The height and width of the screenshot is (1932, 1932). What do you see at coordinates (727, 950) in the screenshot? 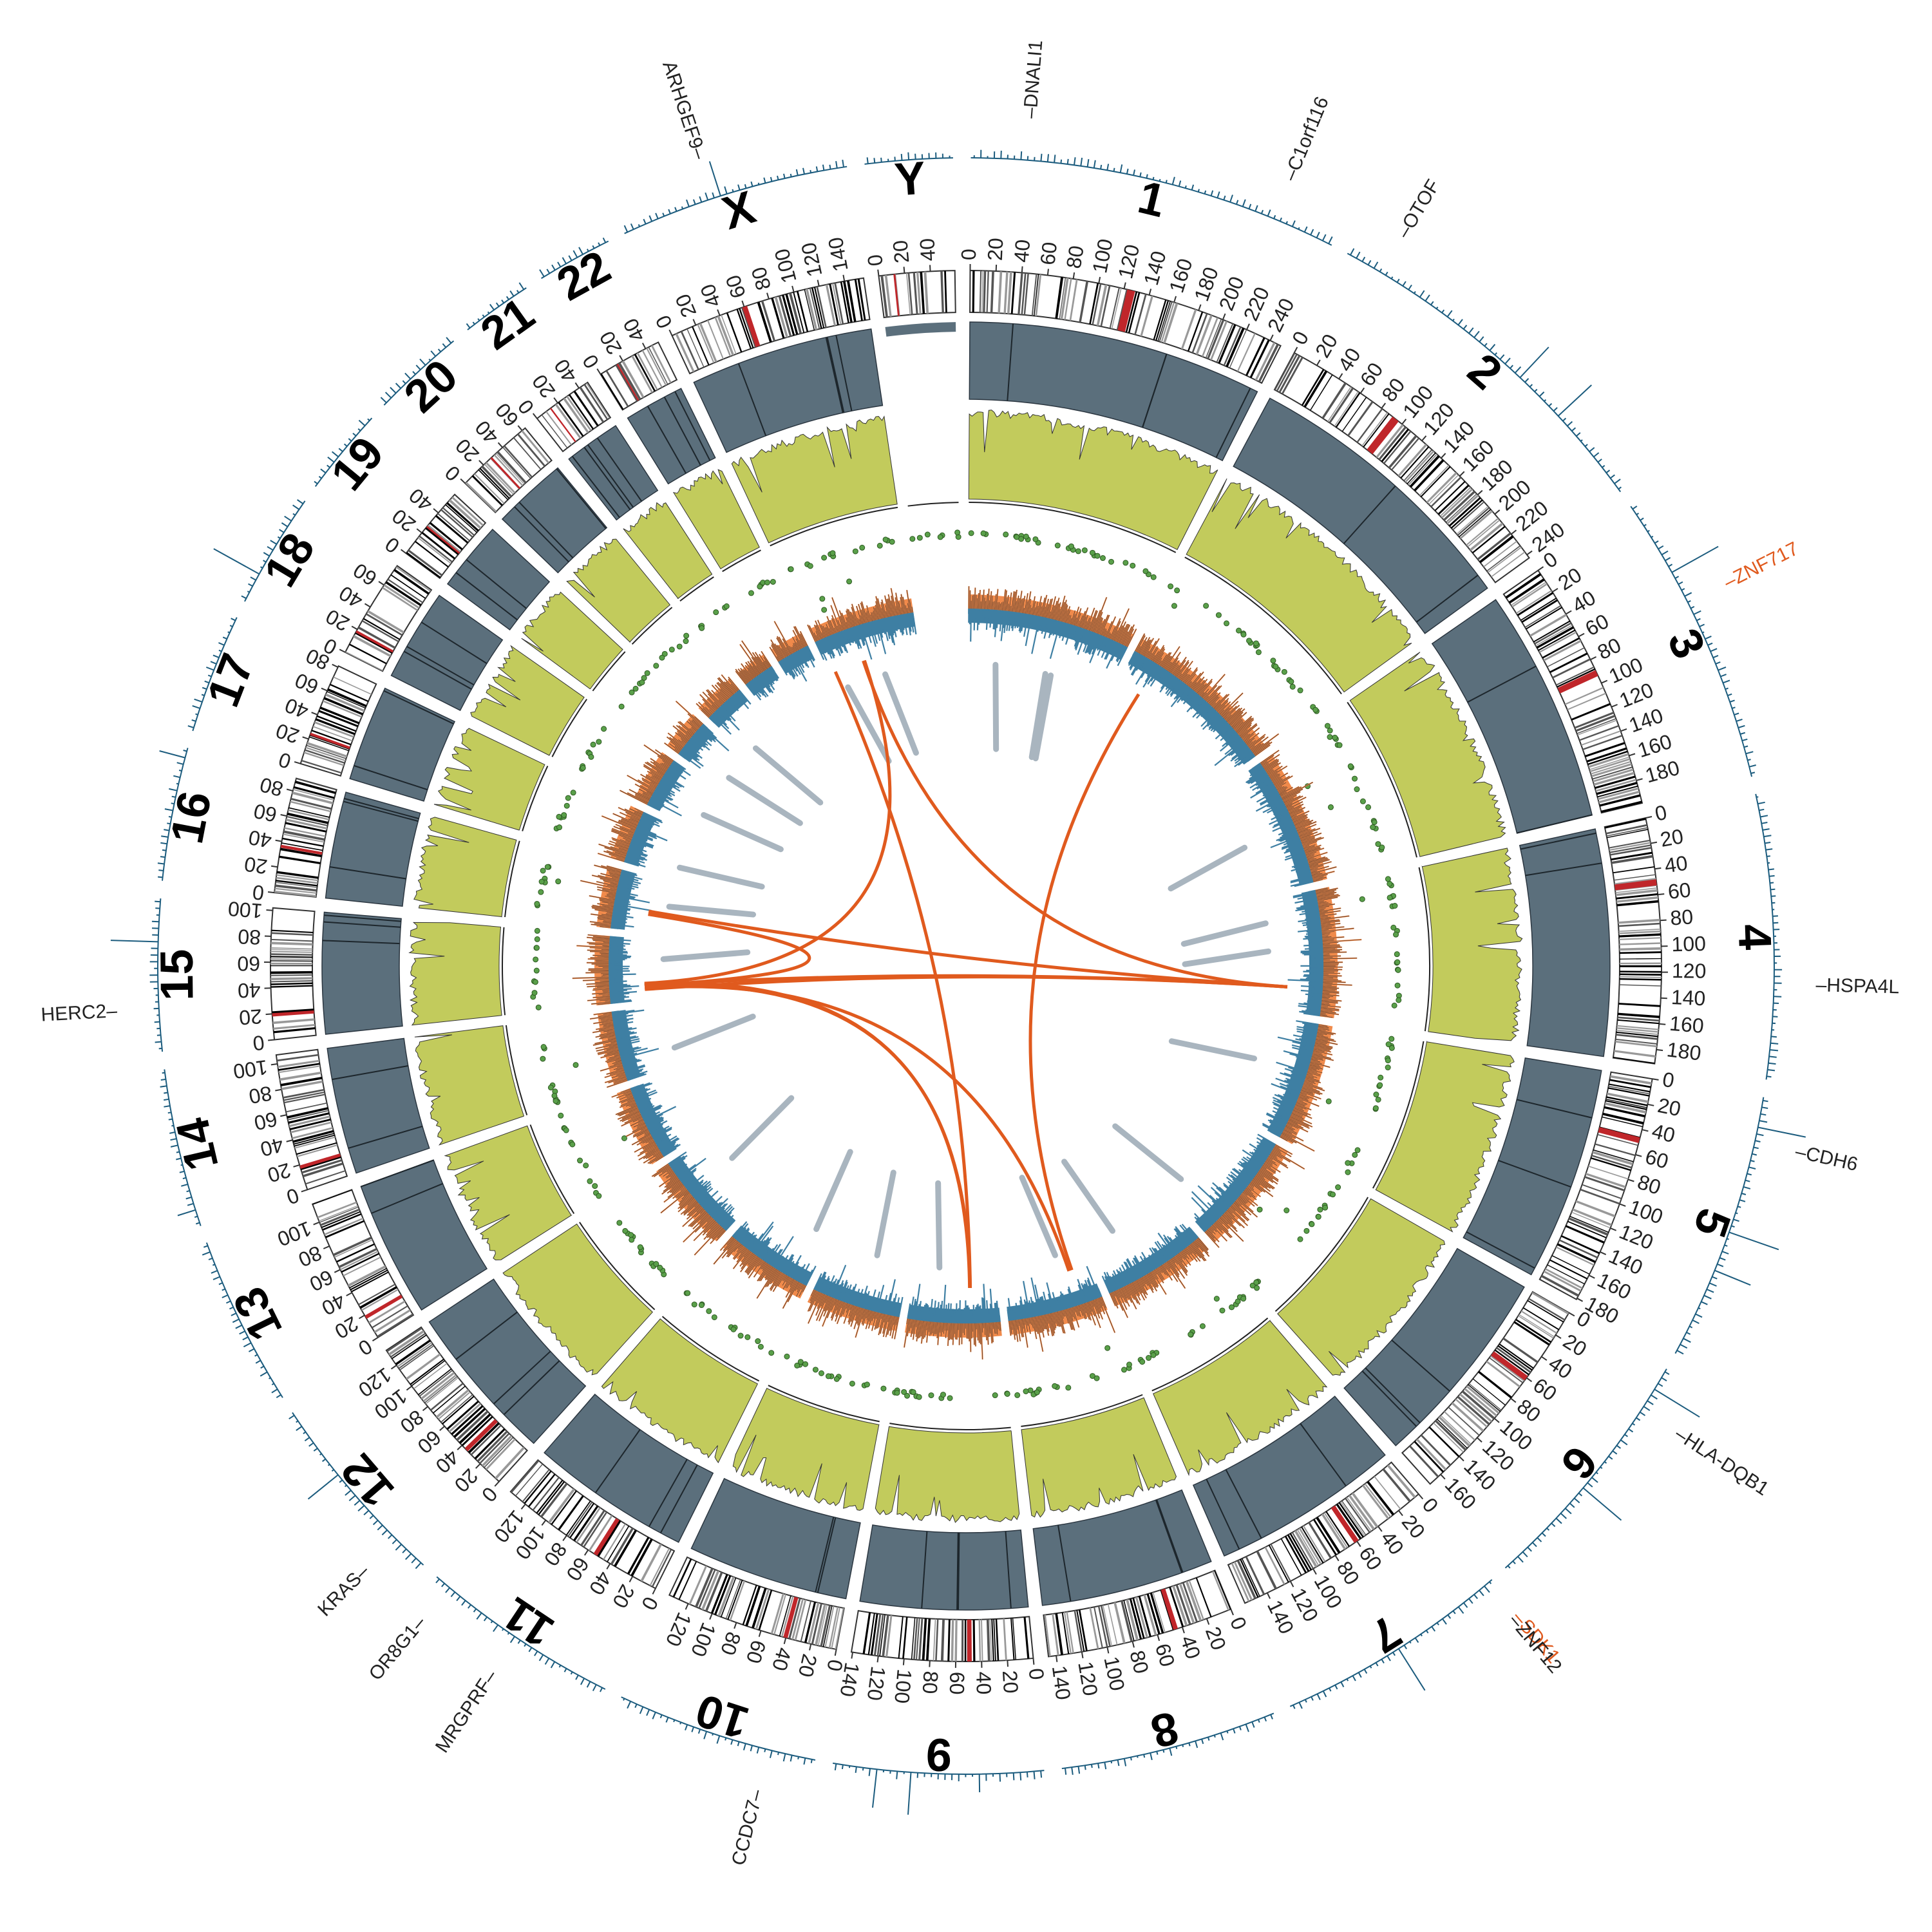
I see `translocation-link` at bounding box center [727, 950].